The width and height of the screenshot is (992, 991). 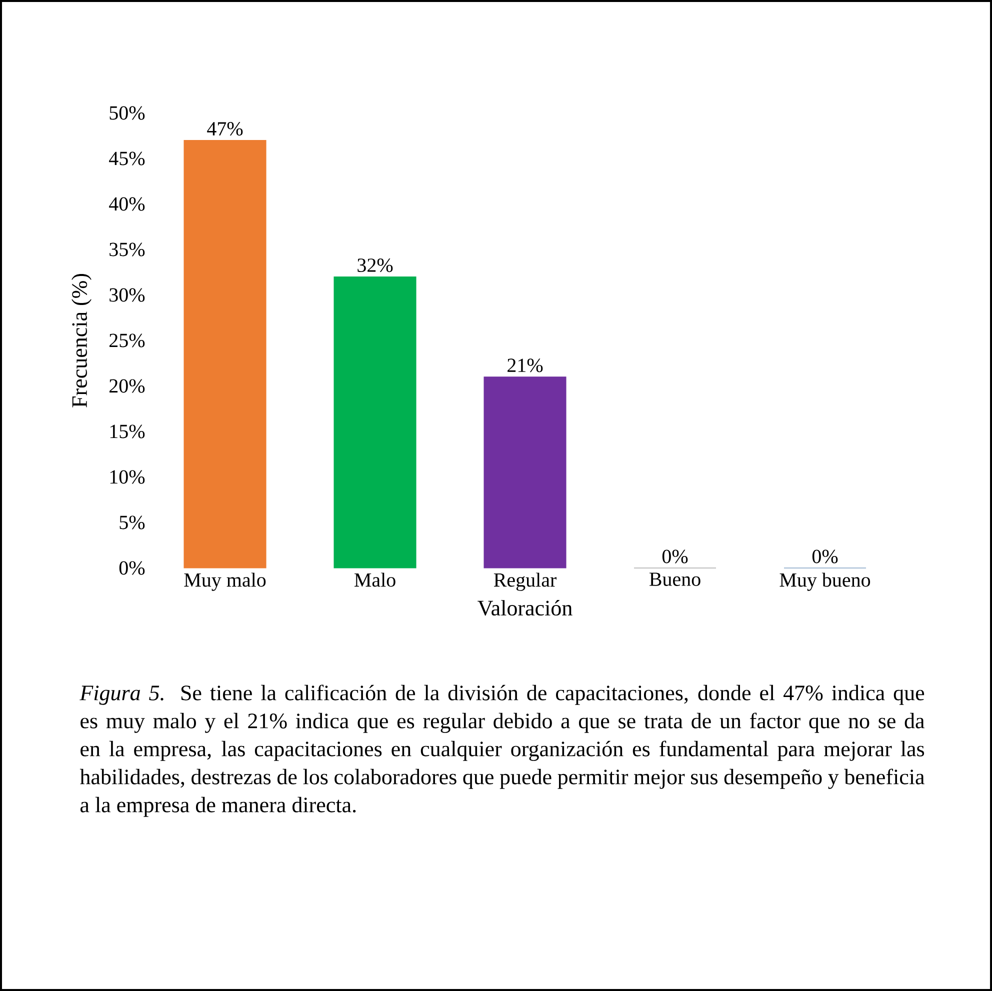 I want to click on x-tick-label: Muy bueno, so click(x=825, y=581).